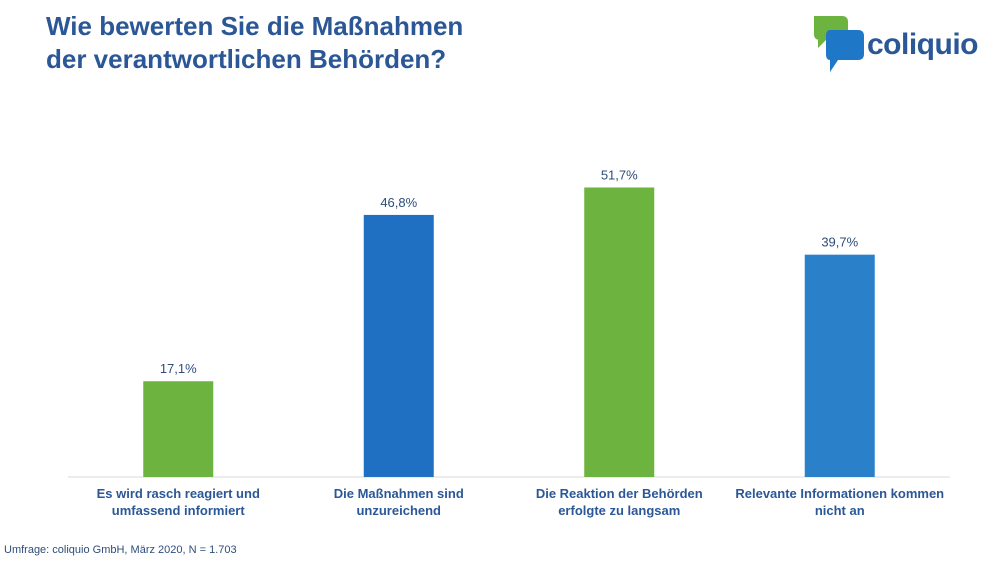 The height and width of the screenshot is (566, 1000). What do you see at coordinates (399, 502) in the screenshot?
I see `category-label-2: Die Maßnahmen sind unzureichend` at bounding box center [399, 502].